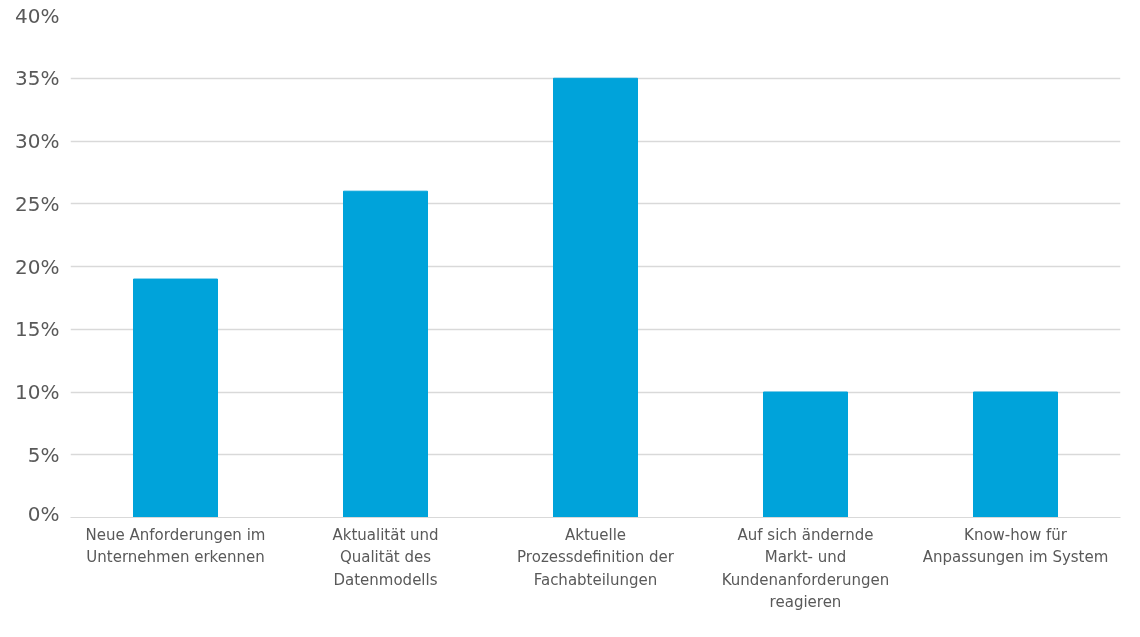 Image resolution: width=1140 pixels, height=637 pixels. Describe the element at coordinates (385, 557) in the screenshot. I see `x-tick-label: Aktualität und Qualität des Datenmodells` at that location.